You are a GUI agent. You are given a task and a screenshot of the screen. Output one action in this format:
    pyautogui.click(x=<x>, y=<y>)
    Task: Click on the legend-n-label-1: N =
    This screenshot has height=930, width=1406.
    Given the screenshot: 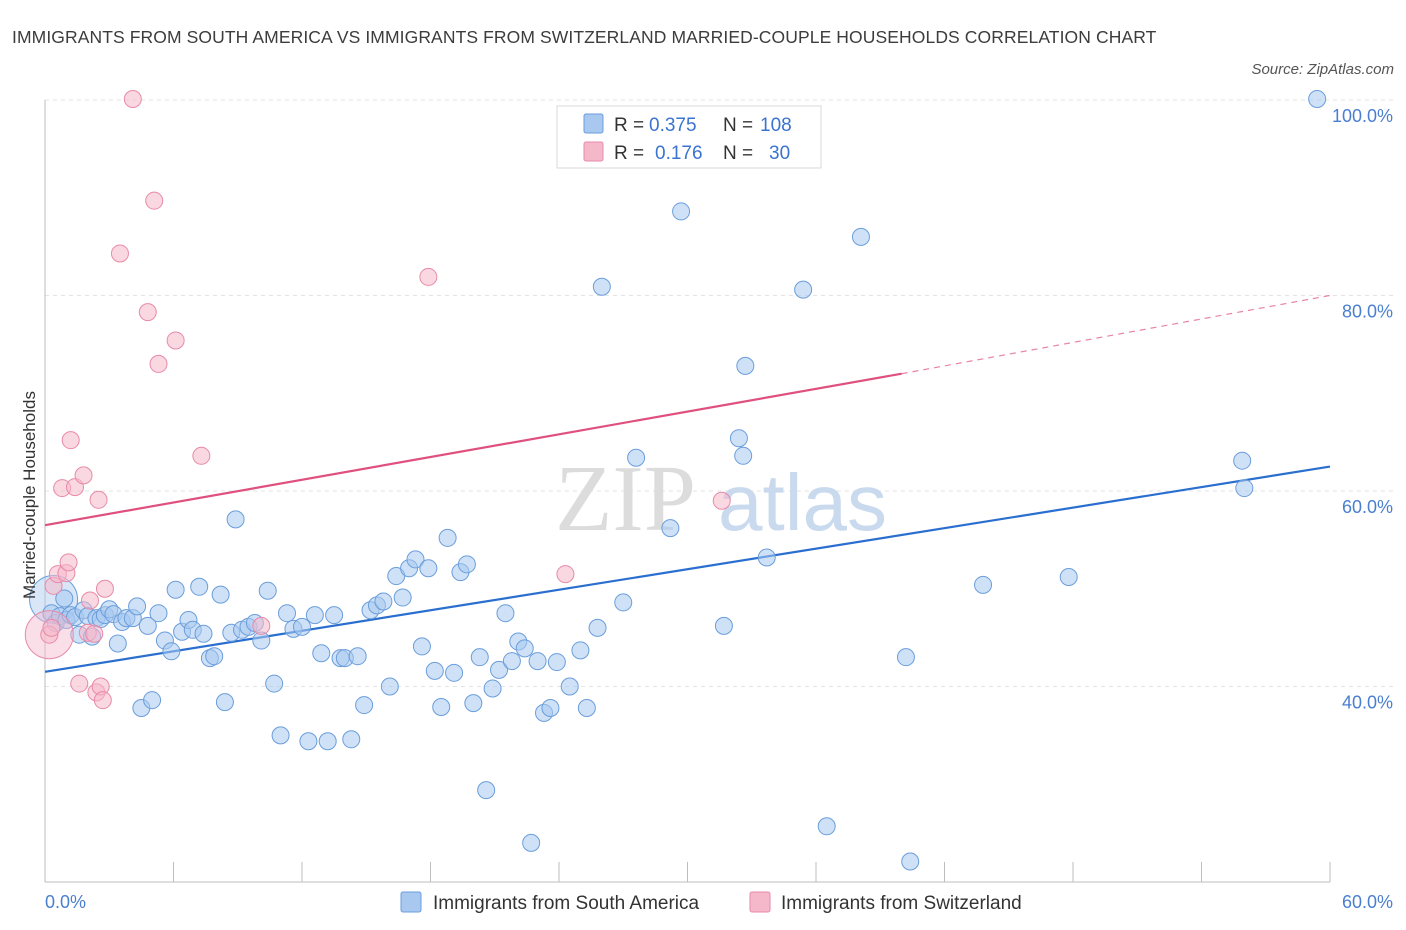 What is the action you would take?
    pyautogui.click(x=738, y=125)
    